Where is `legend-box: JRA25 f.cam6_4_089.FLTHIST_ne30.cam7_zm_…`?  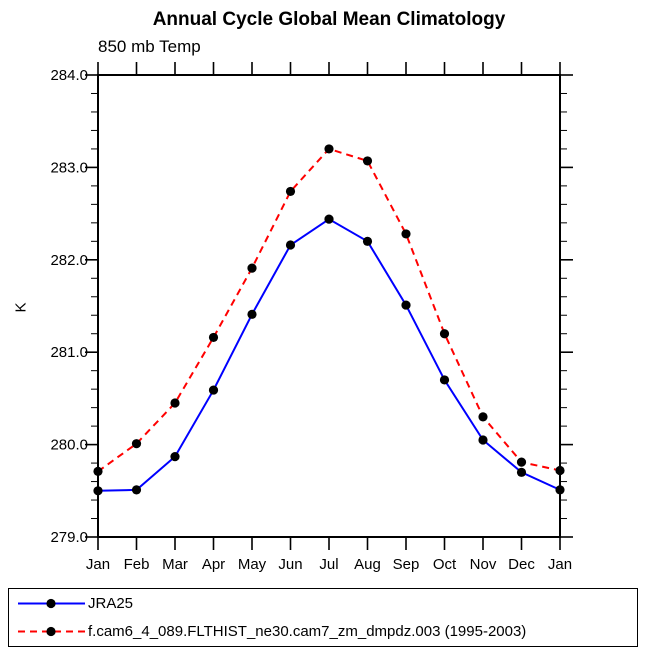 legend-box: JRA25 f.cam6_4_089.FLTHIST_ne30.cam7_zm_… is located at coordinates (323, 617).